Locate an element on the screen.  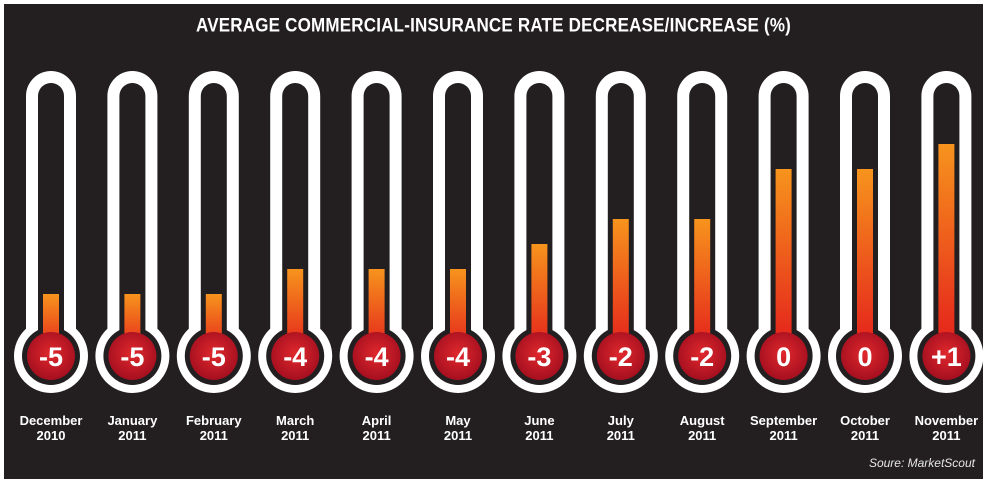
category-label: August 2011 is located at coordinates (702, 428).